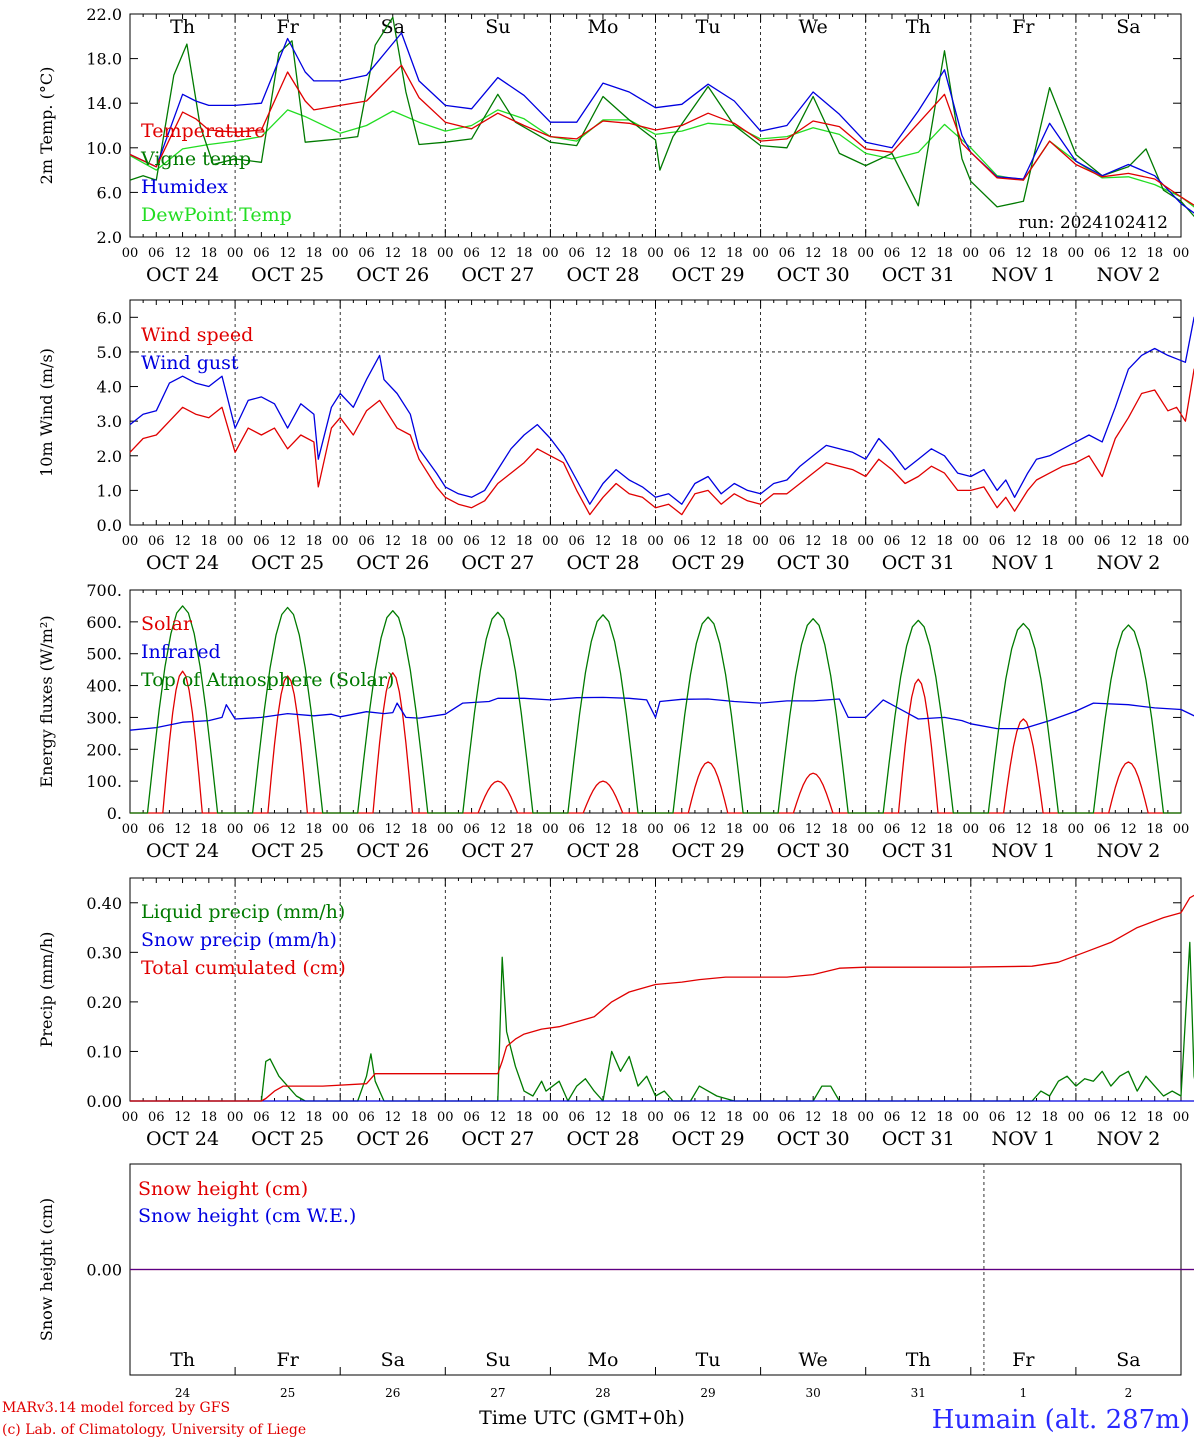  Describe the element at coordinates (392, 851) in the screenshot. I see `date-label: OCT 26` at that location.